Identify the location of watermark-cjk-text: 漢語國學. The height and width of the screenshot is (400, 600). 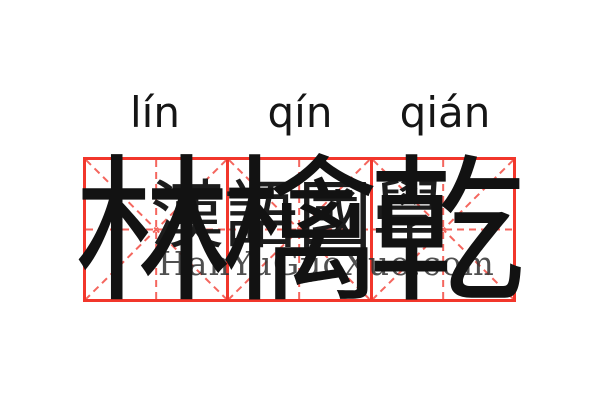
(298, 216).